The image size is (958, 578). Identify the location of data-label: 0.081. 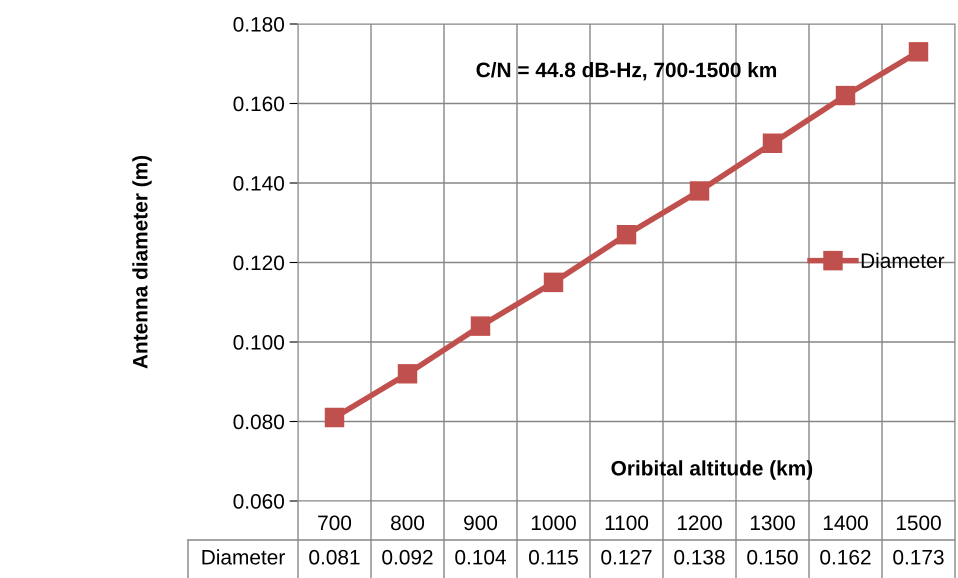
(334, 557).